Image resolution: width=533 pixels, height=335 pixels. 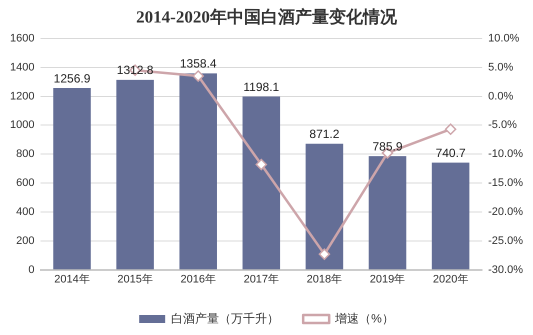 What do you see at coordinates (504, 38) in the screenshot?
I see `y2-tick-label: 10.0%` at bounding box center [504, 38].